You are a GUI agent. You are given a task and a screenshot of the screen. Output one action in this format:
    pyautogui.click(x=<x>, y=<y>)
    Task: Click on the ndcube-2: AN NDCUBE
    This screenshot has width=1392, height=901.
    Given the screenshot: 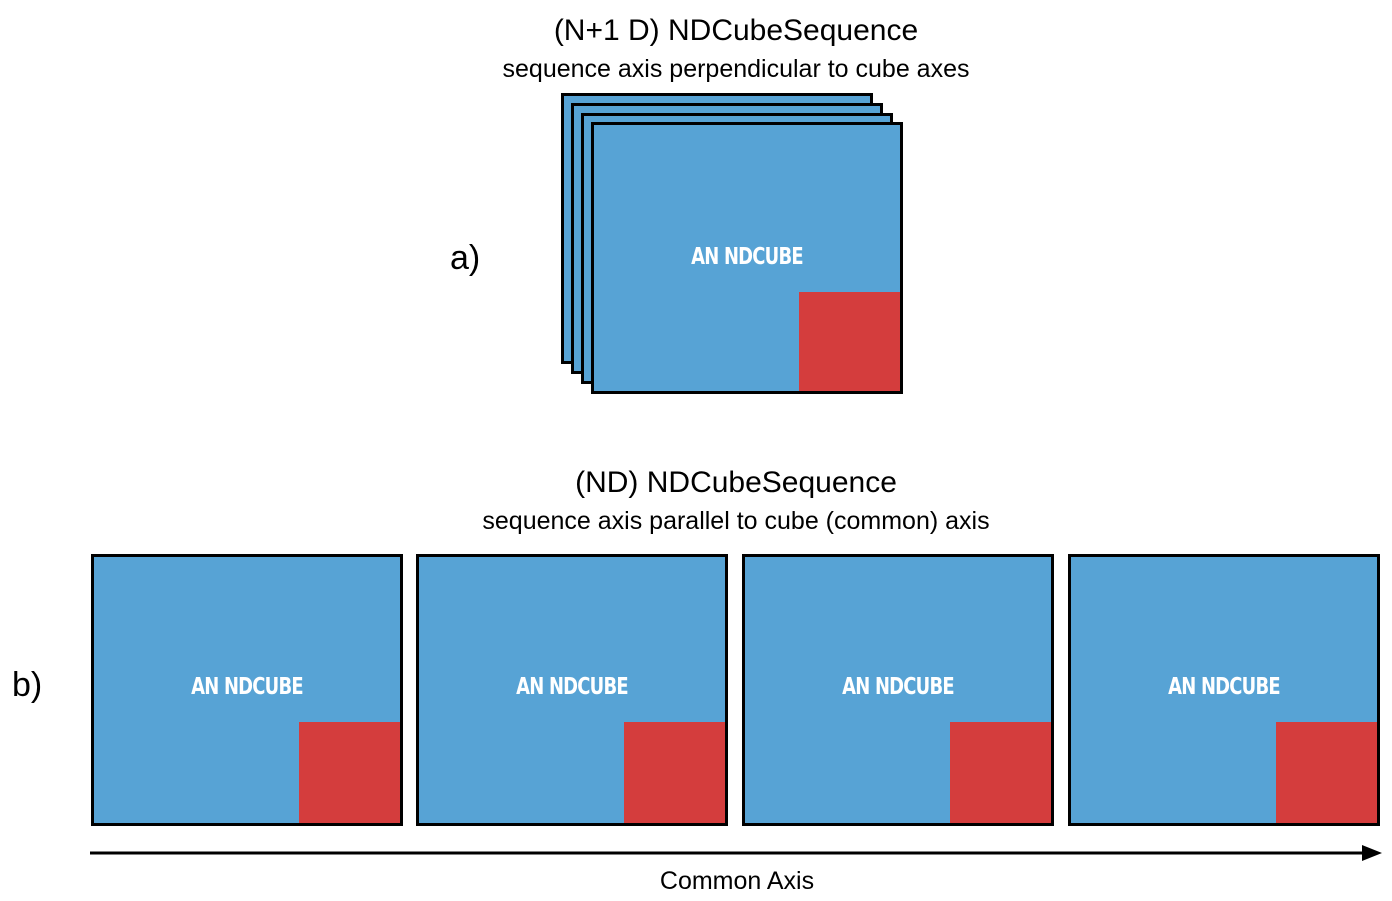 What is the action you would take?
    pyautogui.click(x=572, y=690)
    